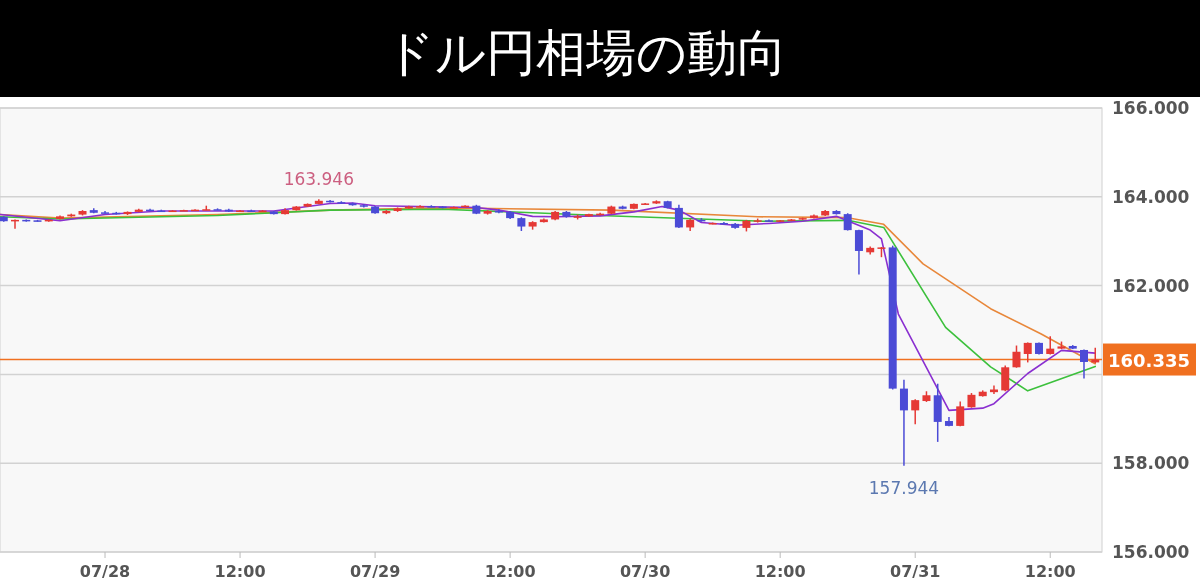  Describe the element at coordinates (318, 179) in the screenshot. I see `annotation: 163.946` at that location.